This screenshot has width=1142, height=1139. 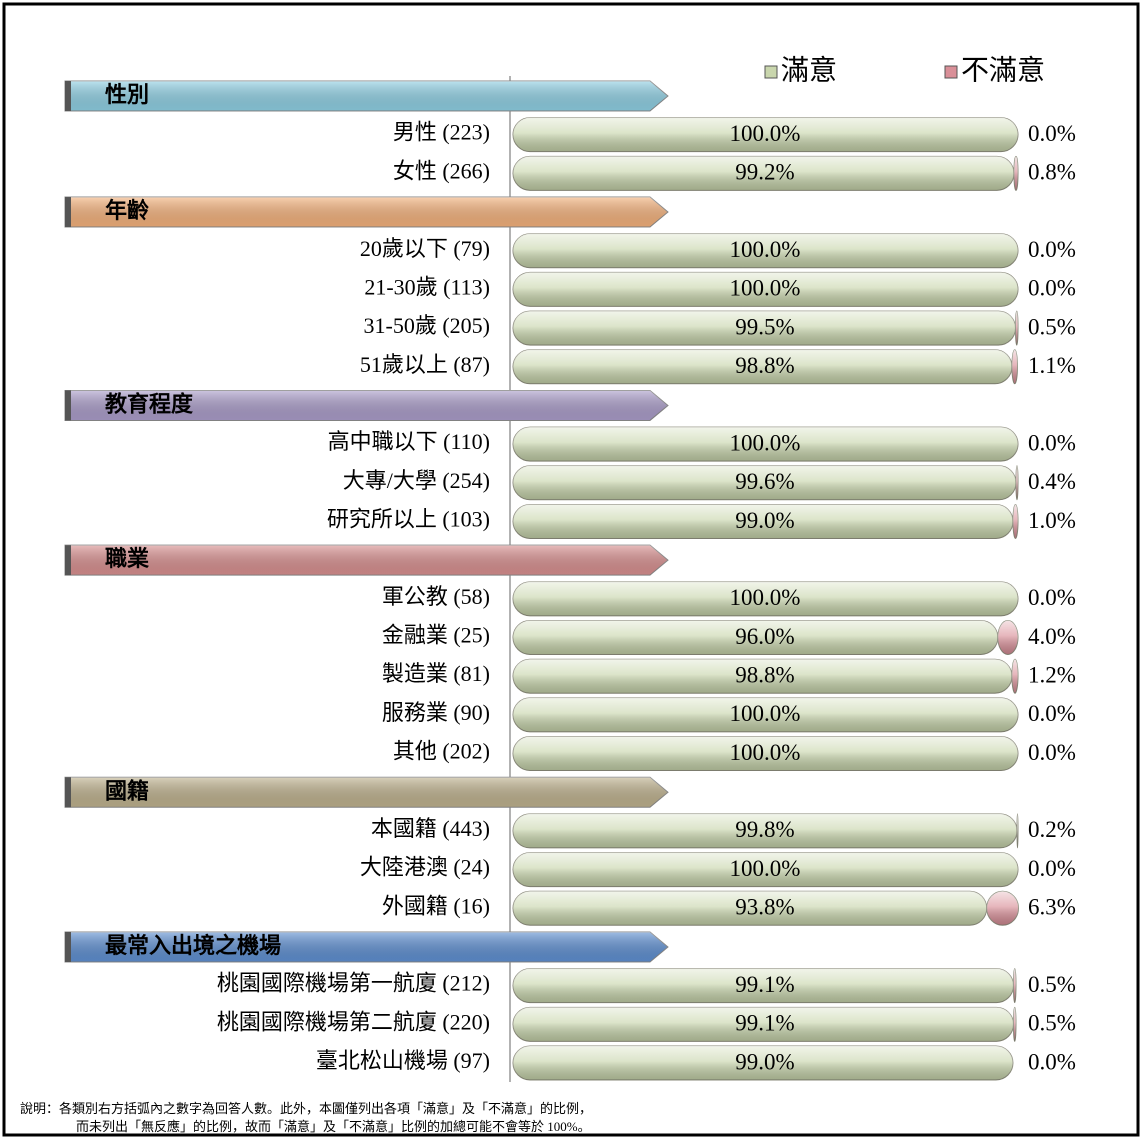 I want to click on value-label: 99.8%, so click(x=764, y=829).